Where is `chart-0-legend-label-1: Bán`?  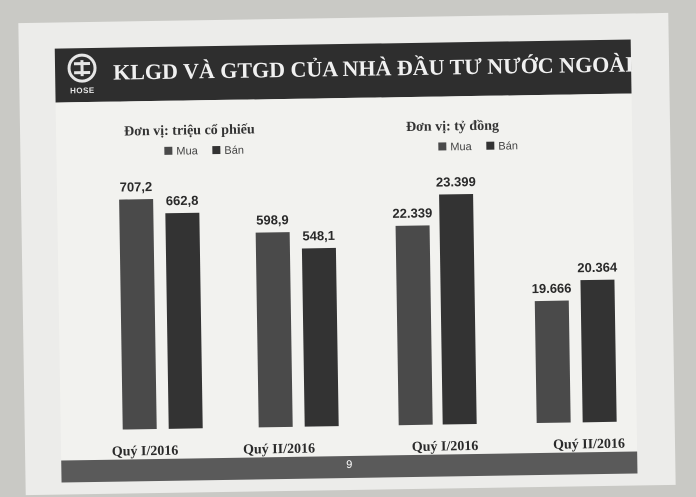
chart-0-legend-label-1: Bán is located at coordinates (234, 151).